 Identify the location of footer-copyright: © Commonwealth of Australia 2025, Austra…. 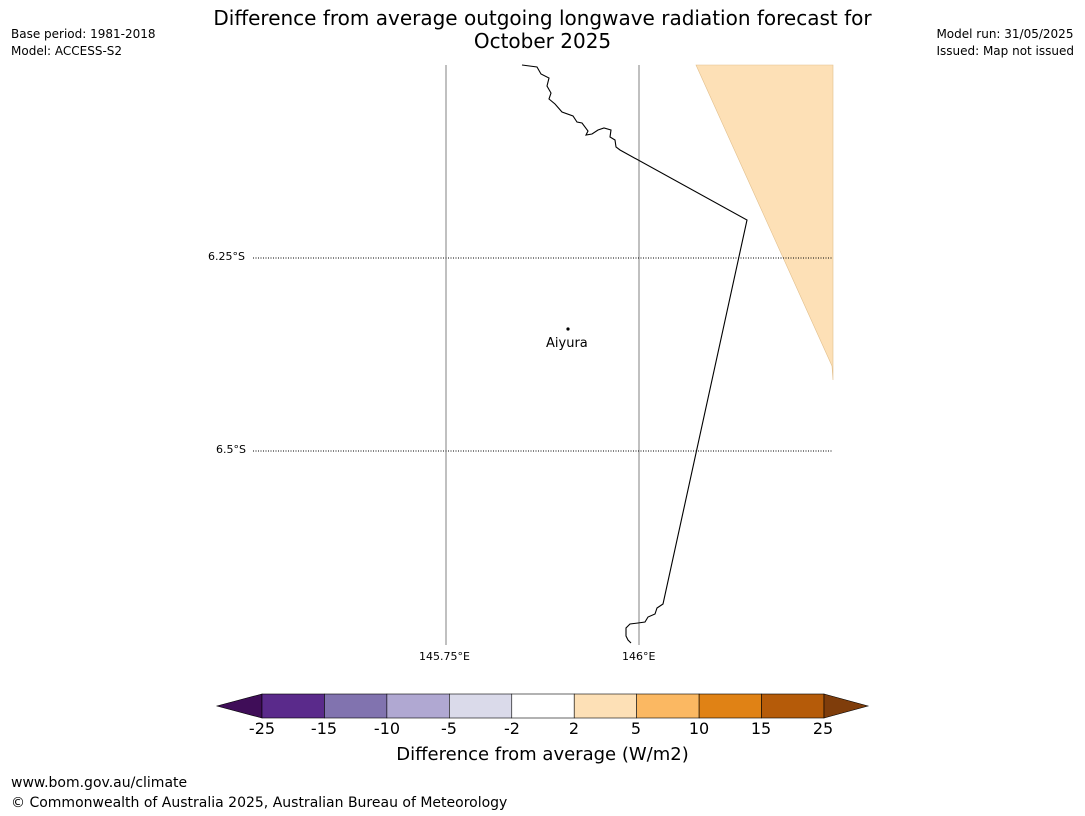
(259, 803).